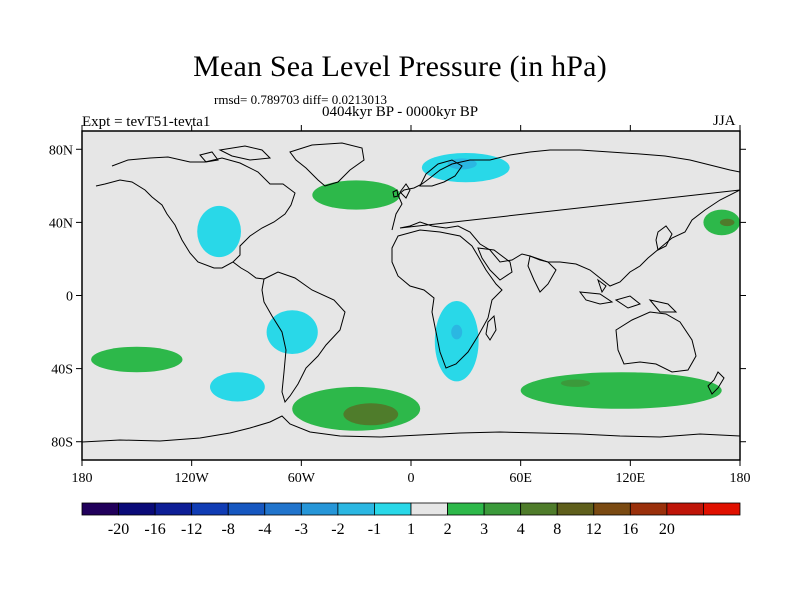 Image resolution: width=800 pixels, height=600 pixels. I want to click on coastline-central-america, so click(248, 270).